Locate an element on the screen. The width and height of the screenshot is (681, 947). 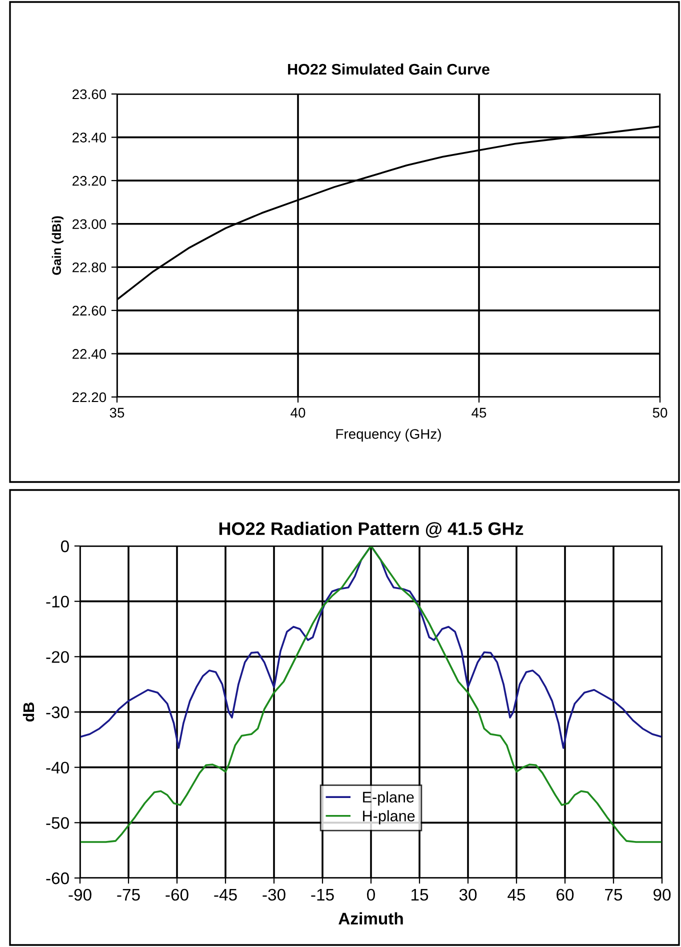
y-tick-label: 22.80 is located at coordinates (89, 267).